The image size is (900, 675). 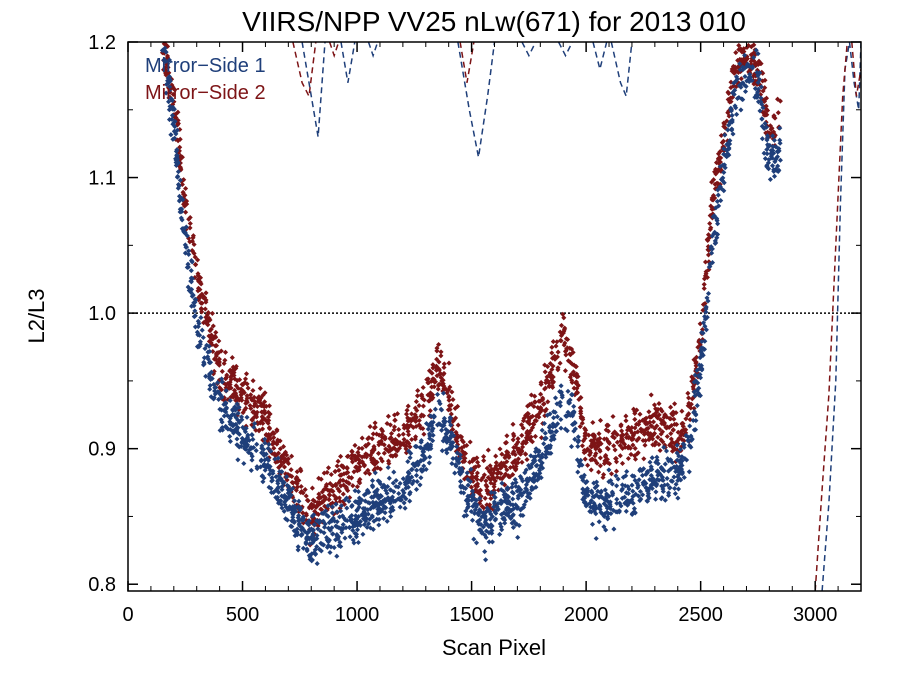 I want to click on x-tick-label: 500, so click(x=242, y=615).